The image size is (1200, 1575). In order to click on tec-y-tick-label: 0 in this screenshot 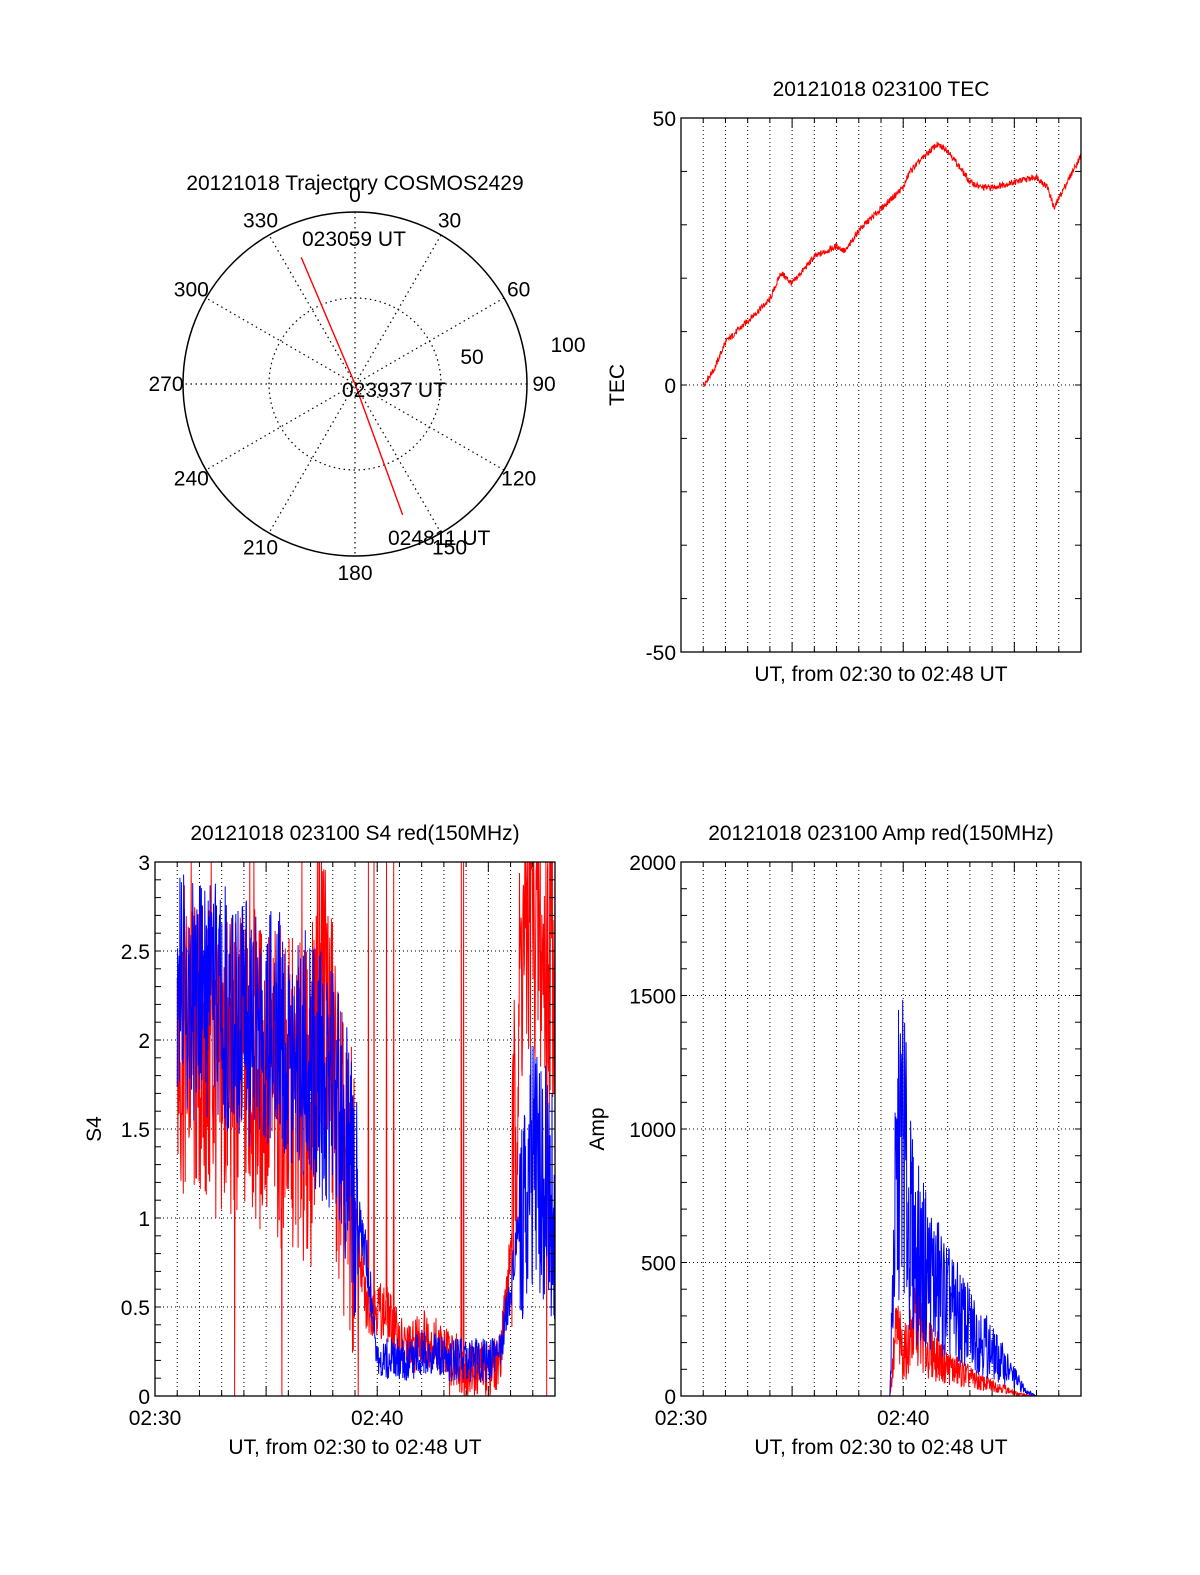, I will do `click(670, 386)`.